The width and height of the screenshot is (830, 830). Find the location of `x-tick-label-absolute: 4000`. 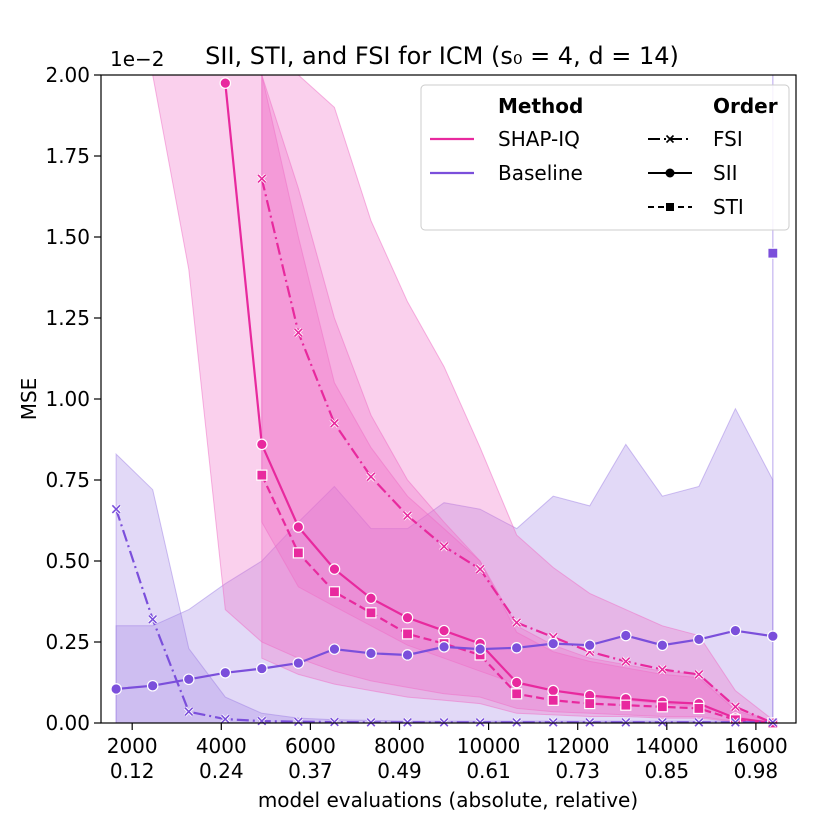

x-tick-label-absolute: 4000 is located at coordinates (221, 746).